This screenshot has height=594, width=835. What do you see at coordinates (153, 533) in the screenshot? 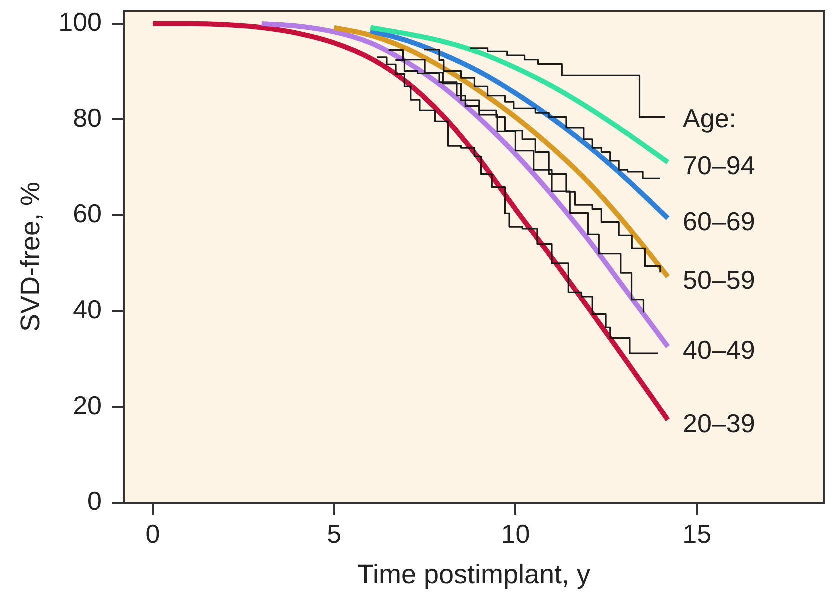
I see `x-tick-label: 0` at bounding box center [153, 533].